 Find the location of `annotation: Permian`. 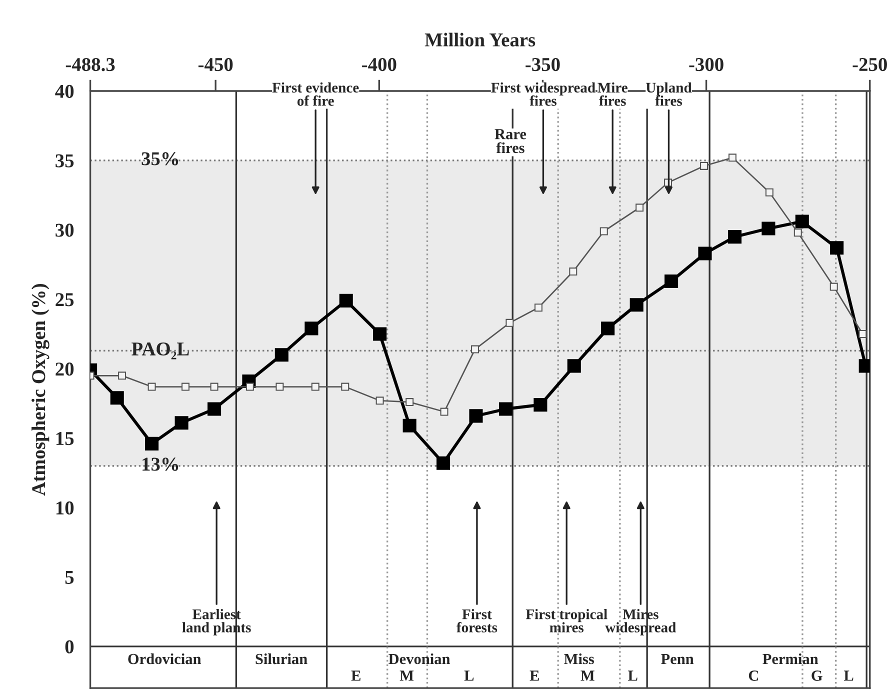

annotation: Permian is located at coordinates (790, 658).